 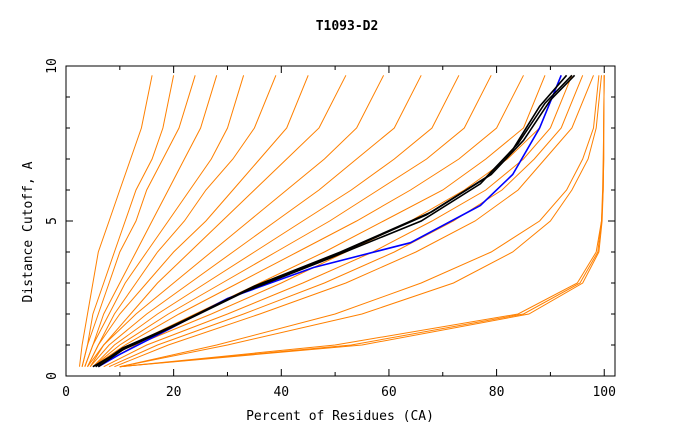 I want to click on y-tick-label: 10, so click(x=52, y=66).